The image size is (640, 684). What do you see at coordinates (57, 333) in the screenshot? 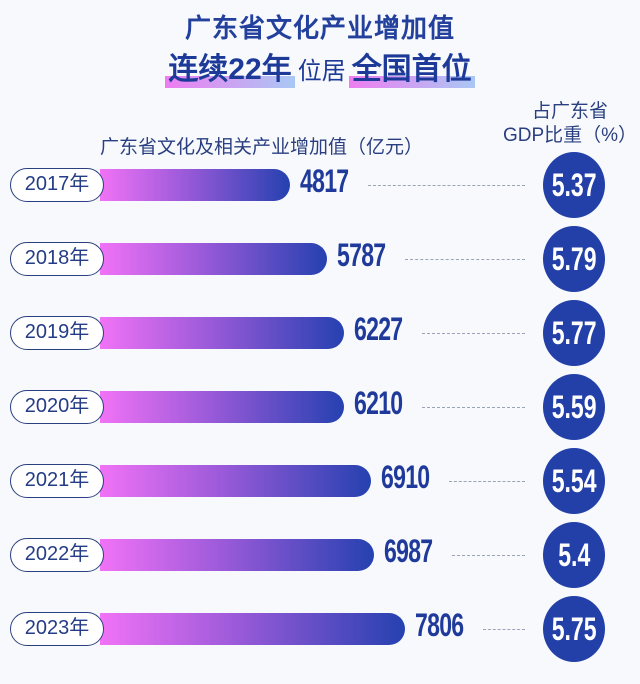
I see `year-label: 2019年` at bounding box center [57, 333].